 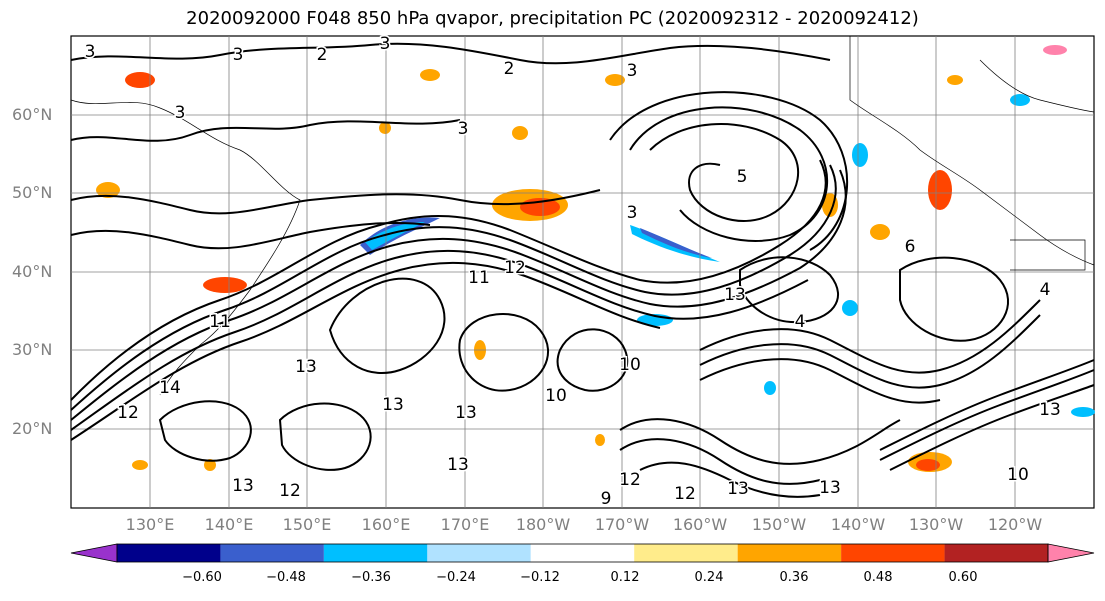 What do you see at coordinates (286, 577) in the screenshot?
I see `colorbar-tick-label: −0.48` at bounding box center [286, 577].